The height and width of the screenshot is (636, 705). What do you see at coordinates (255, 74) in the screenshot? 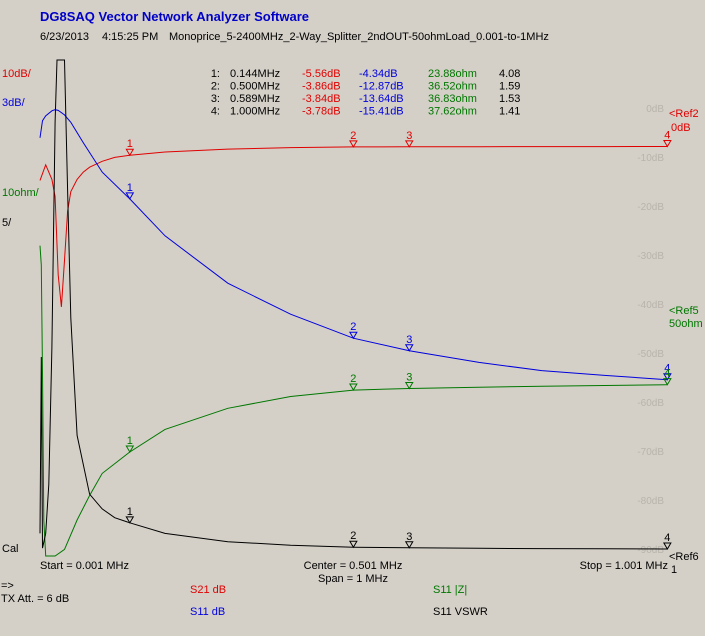
I see `marker-table-cell-freq: 0.144MHz` at bounding box center [255, 74].